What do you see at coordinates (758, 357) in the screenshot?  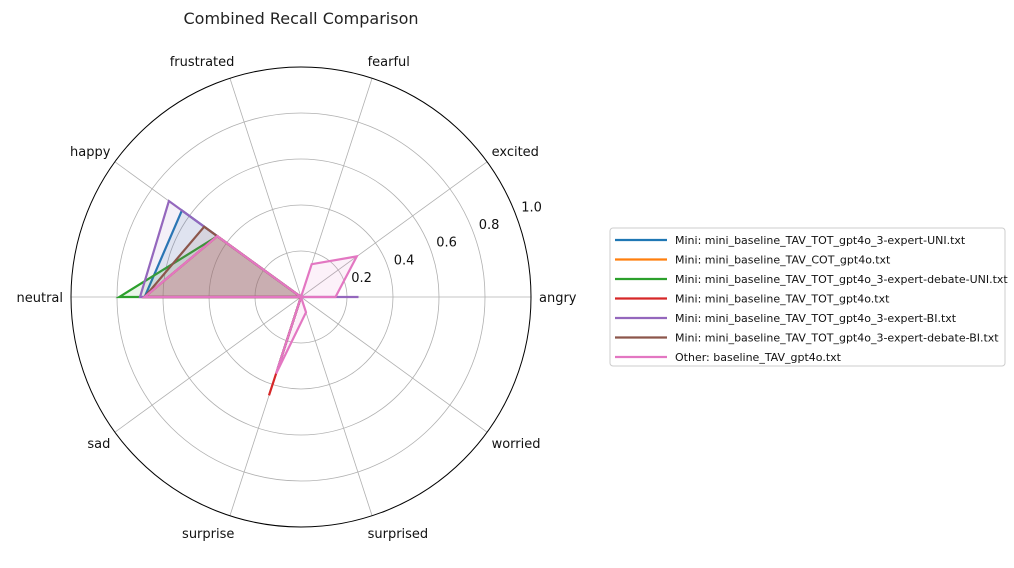 I see `legend-entry: Other: baseline_TAV_gpt4o.txt` at bounding box center [758, 357].